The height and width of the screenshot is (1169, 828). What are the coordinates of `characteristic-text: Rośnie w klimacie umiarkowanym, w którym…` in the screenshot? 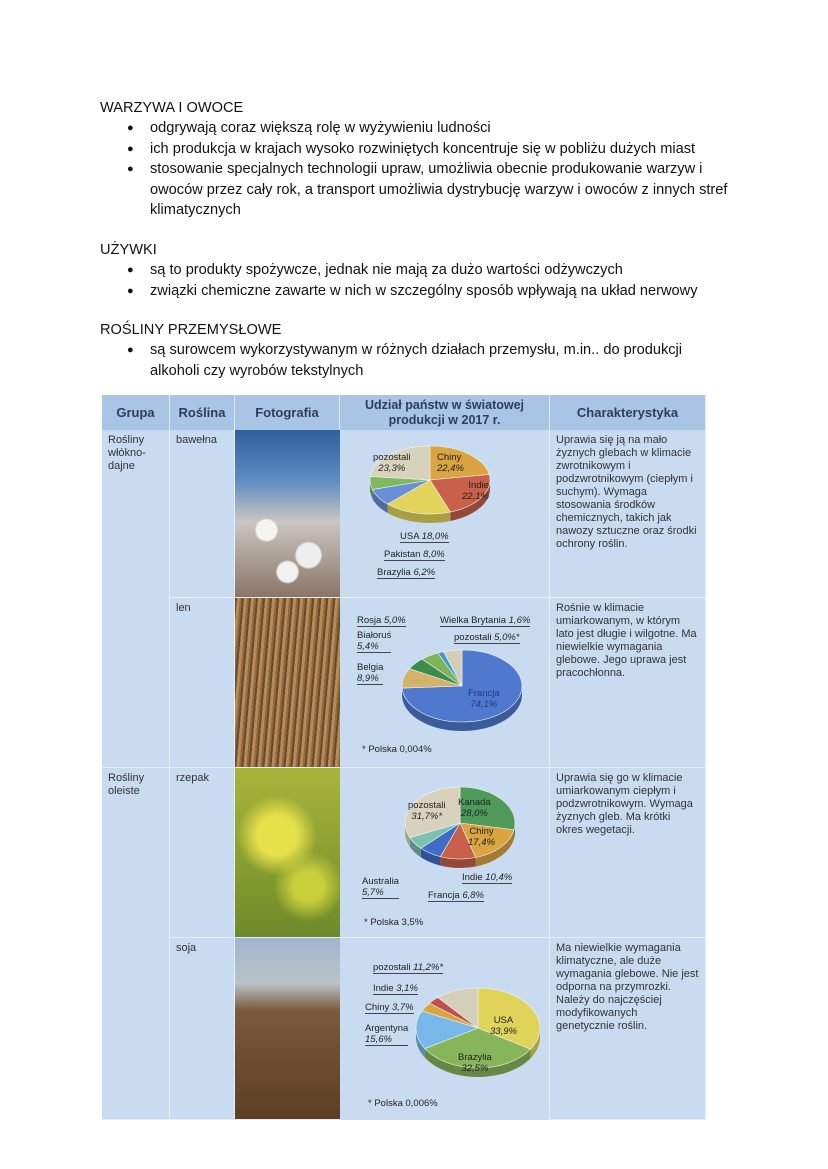 It's located at (628, 683).